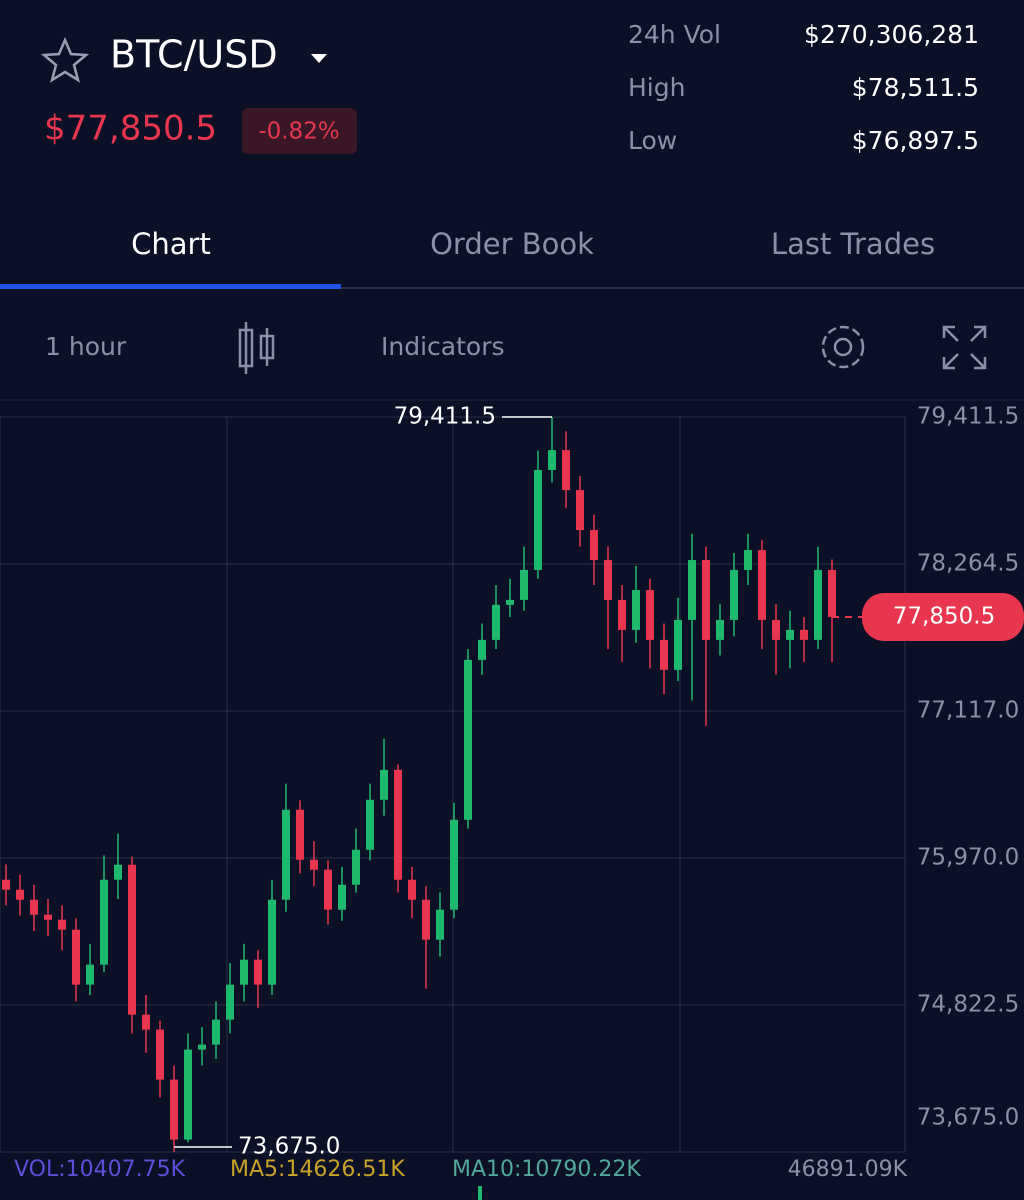 The width and height of the screenshot is (1024, 1200). Describe the element at coordinates (170, 286) in the screenshot. I see `tab-indicator` at that location.